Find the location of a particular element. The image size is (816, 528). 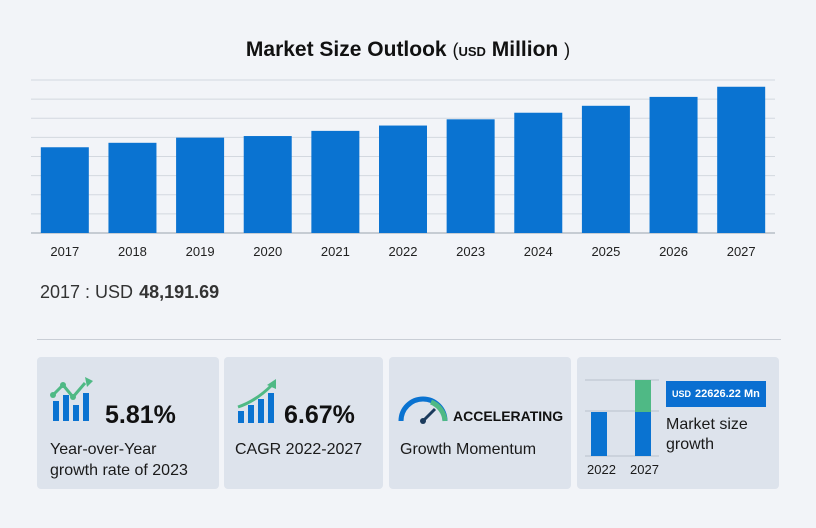

market-growth-caption: Market size growth is located at coordinates (707, 435).